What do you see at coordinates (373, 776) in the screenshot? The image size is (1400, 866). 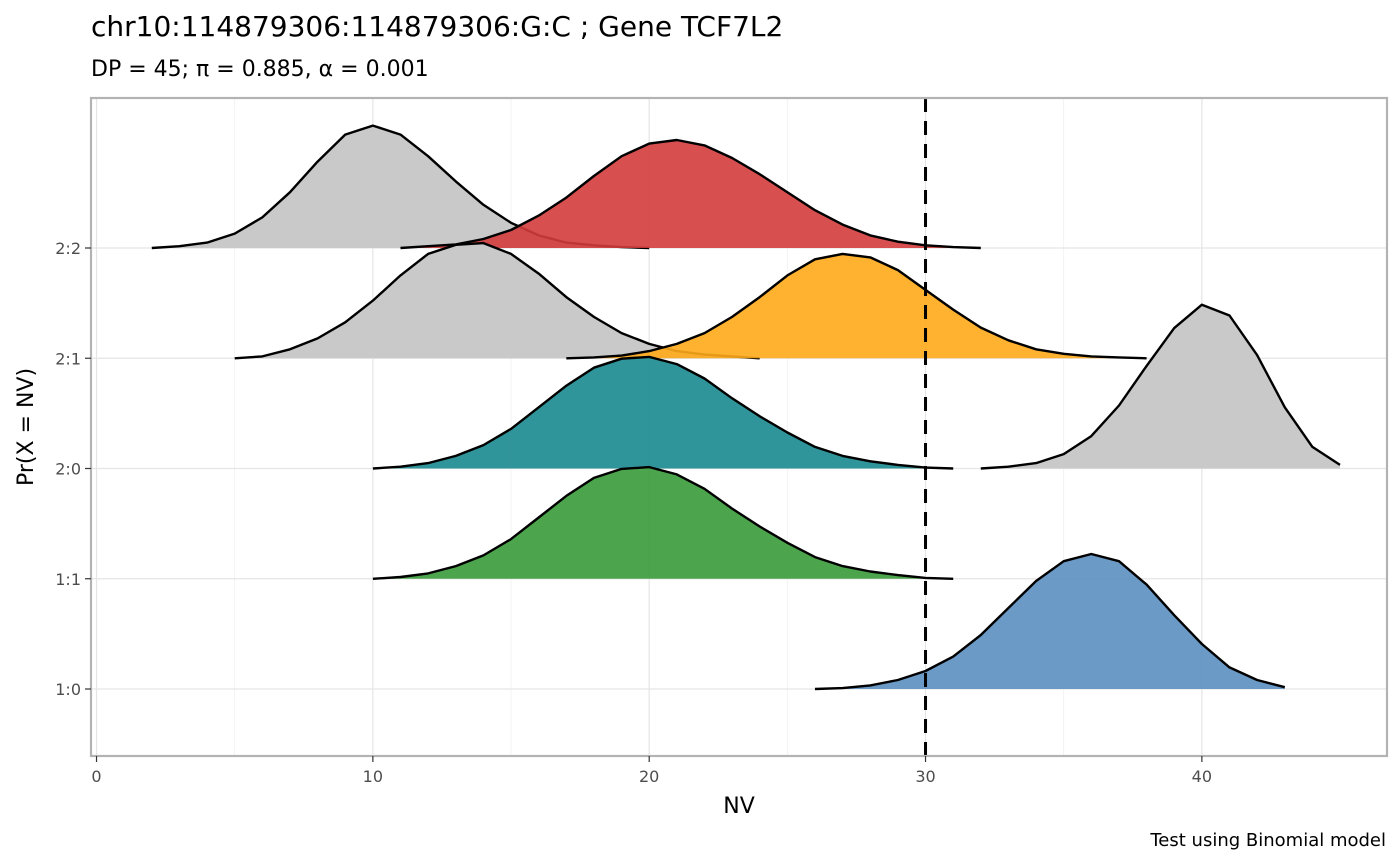 I see `x-tick-label: 10` at bounding box center [373, 776].